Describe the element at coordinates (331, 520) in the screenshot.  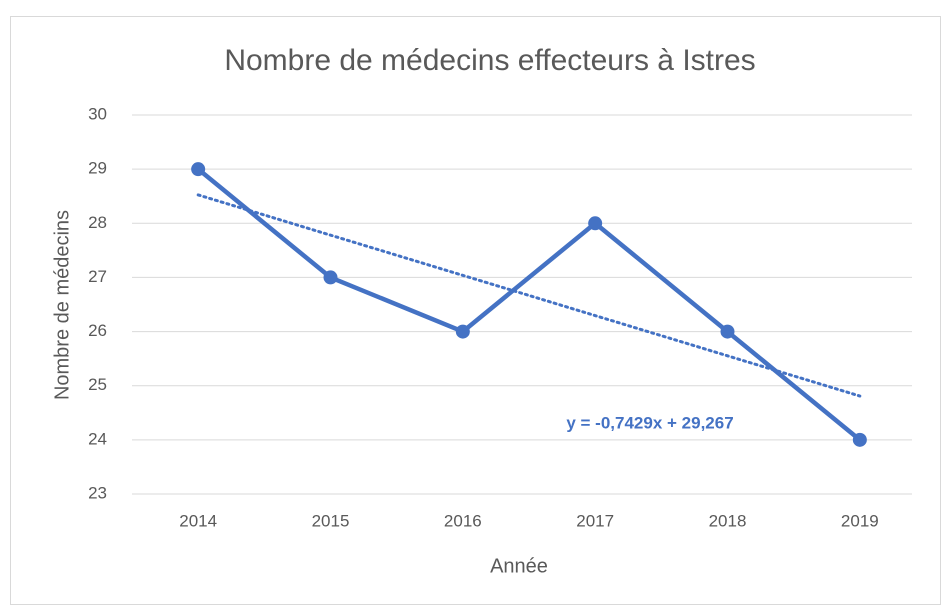
I see `x-tick-label: 2015` at that location.